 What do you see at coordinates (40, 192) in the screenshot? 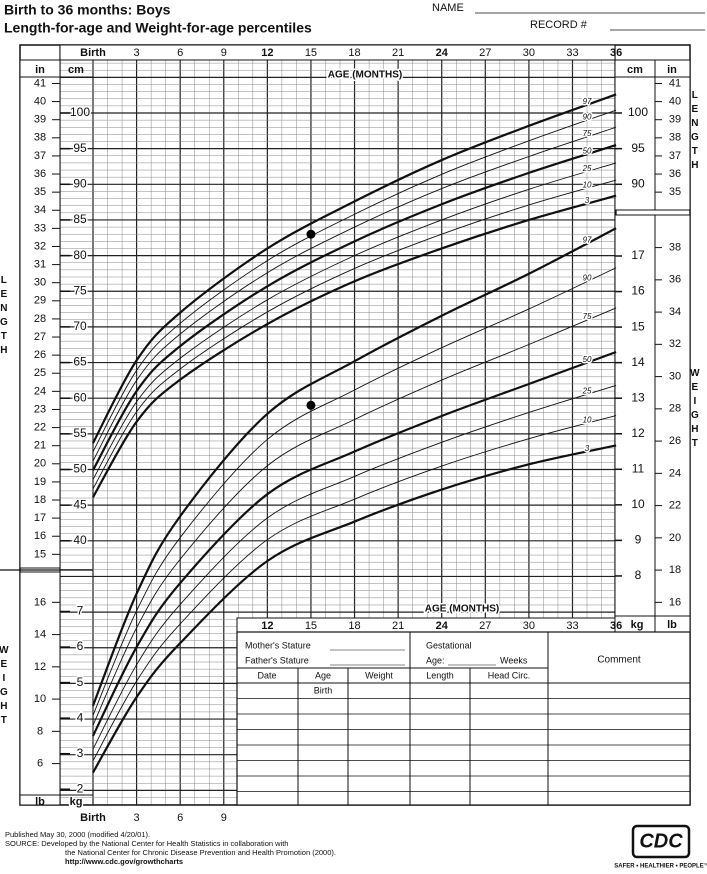
I see `in-tick-label: 35` at bounding box center [40, 192].